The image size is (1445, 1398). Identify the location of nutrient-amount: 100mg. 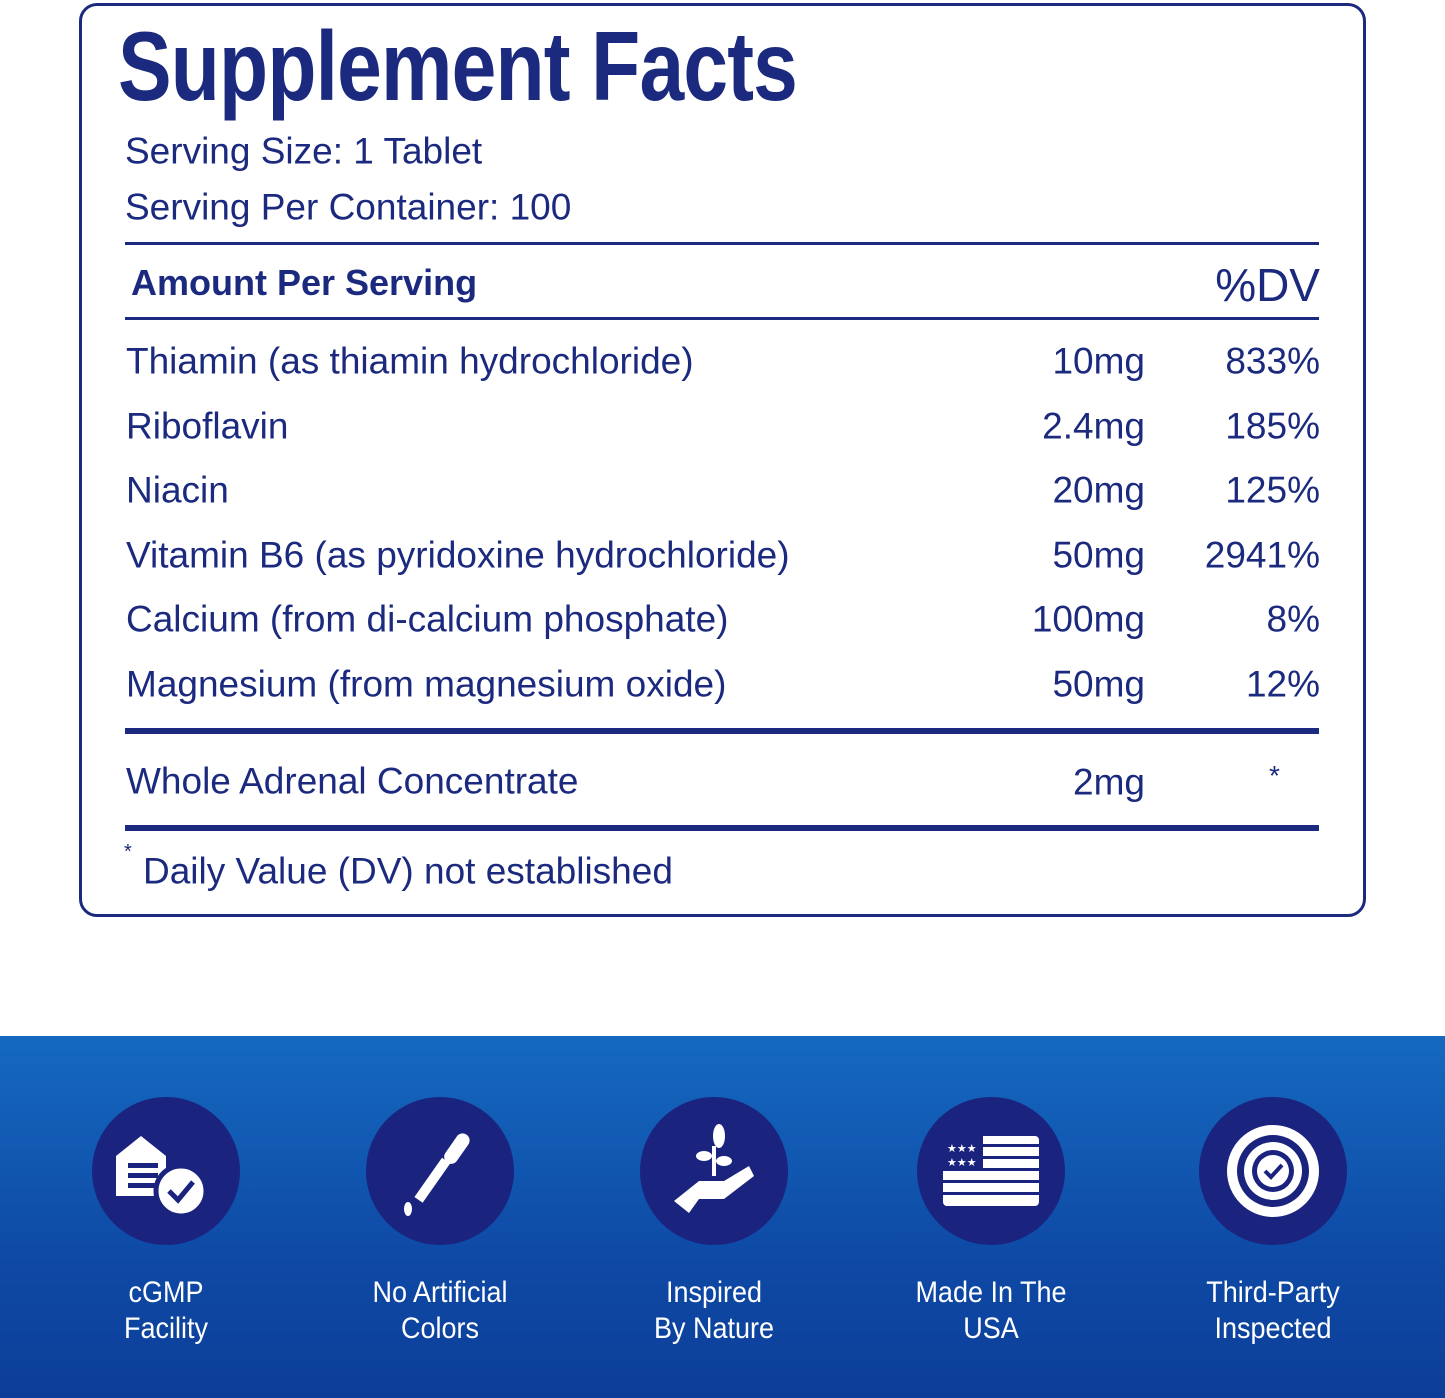
(1088, 619).